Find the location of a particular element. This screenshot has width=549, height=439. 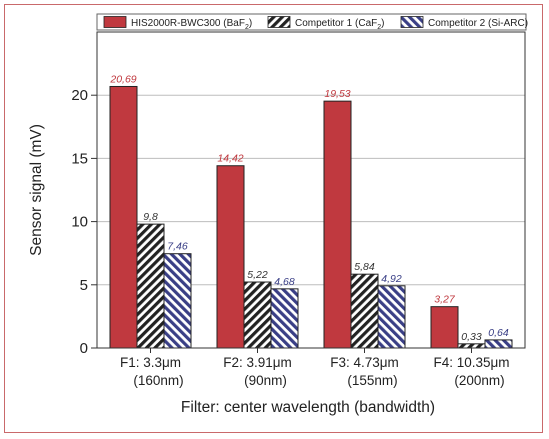

x-tick-label-line2: (160nm) is located at coordinates (158, 380).